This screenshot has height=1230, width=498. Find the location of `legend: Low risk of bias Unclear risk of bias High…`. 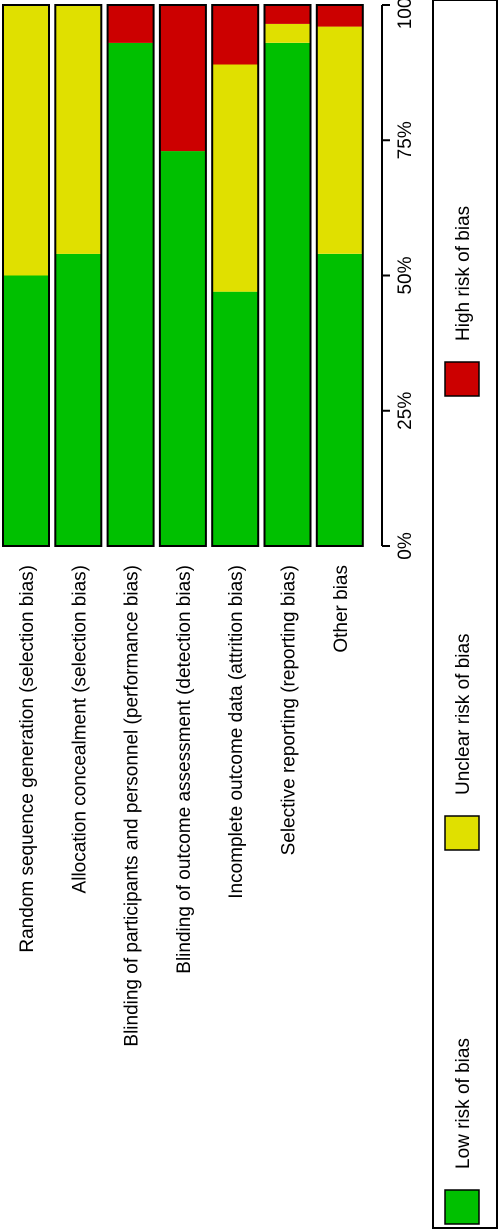

legend: Low risk of bias Unclear risk of bias High… is located at coordinates (465, 614).